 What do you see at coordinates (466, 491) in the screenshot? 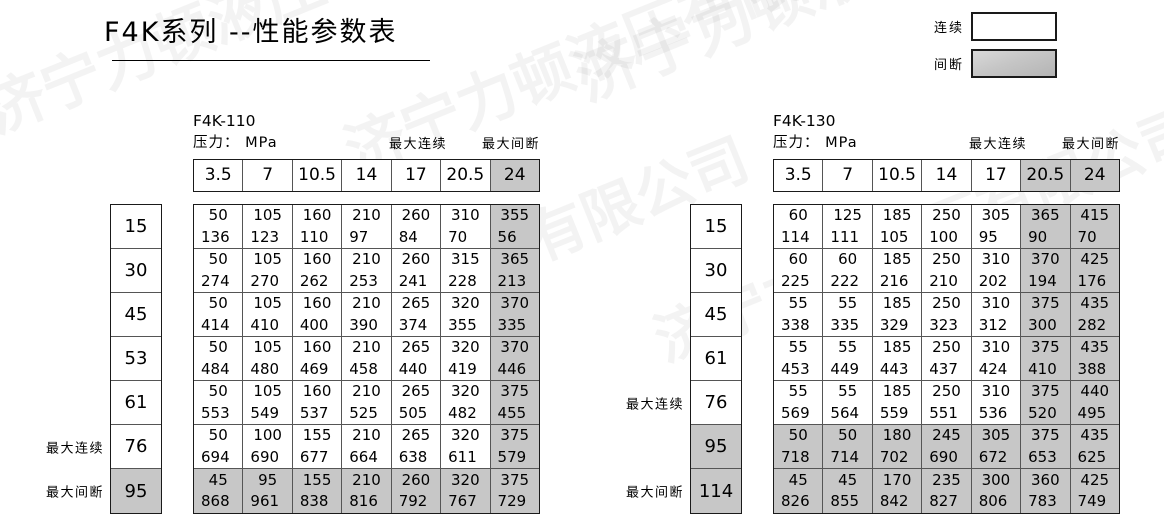
I see `data-cell: 320 767` at bounding box center [466, 491].